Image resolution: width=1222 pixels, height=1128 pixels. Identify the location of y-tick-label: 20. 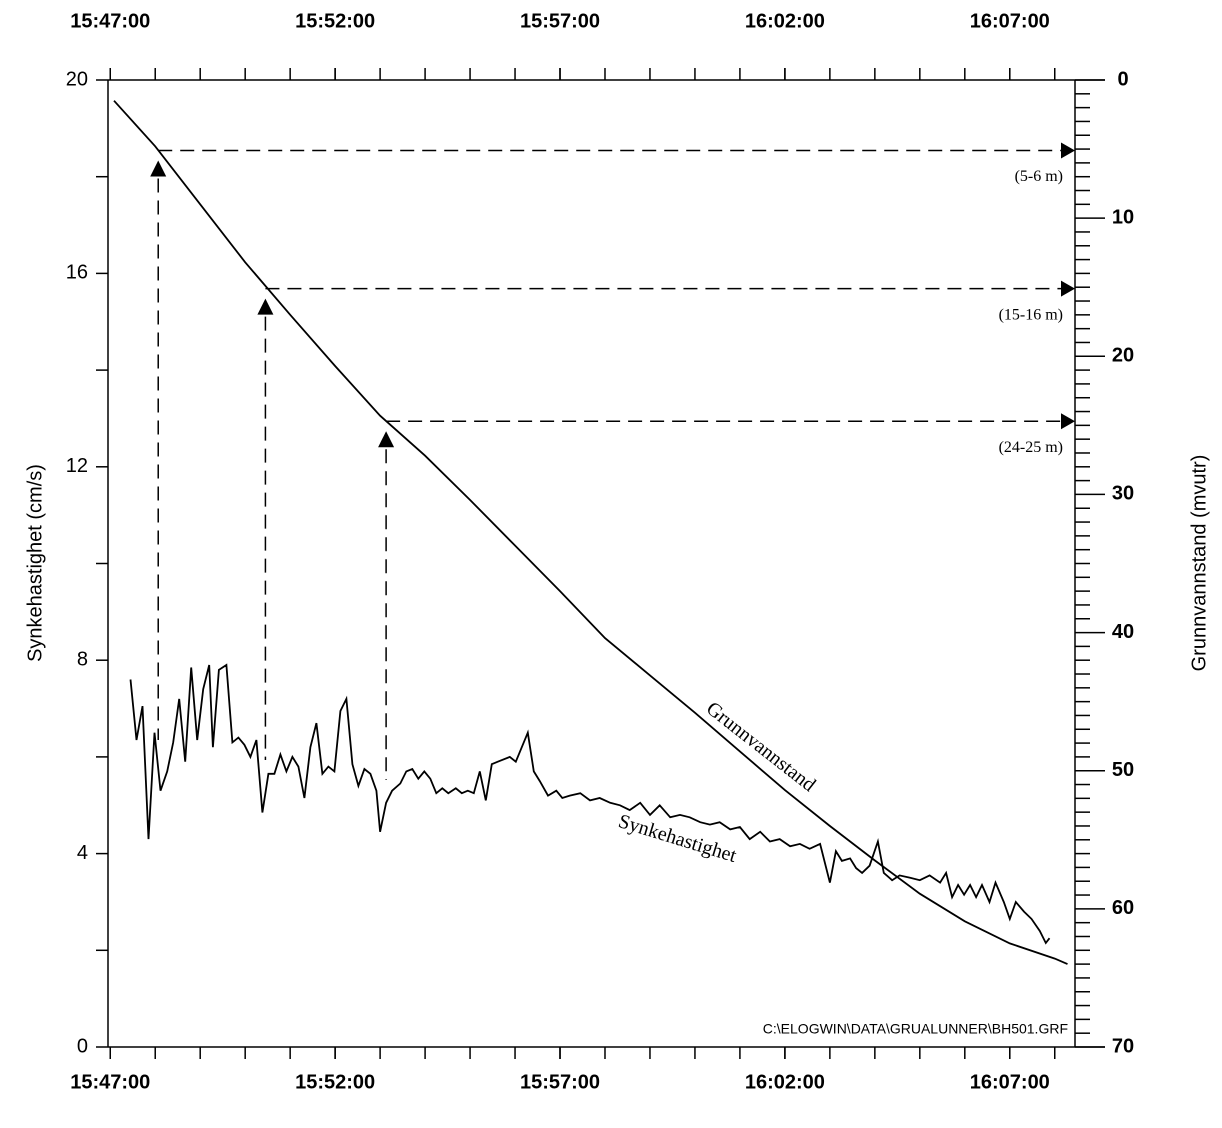
(77, 79).